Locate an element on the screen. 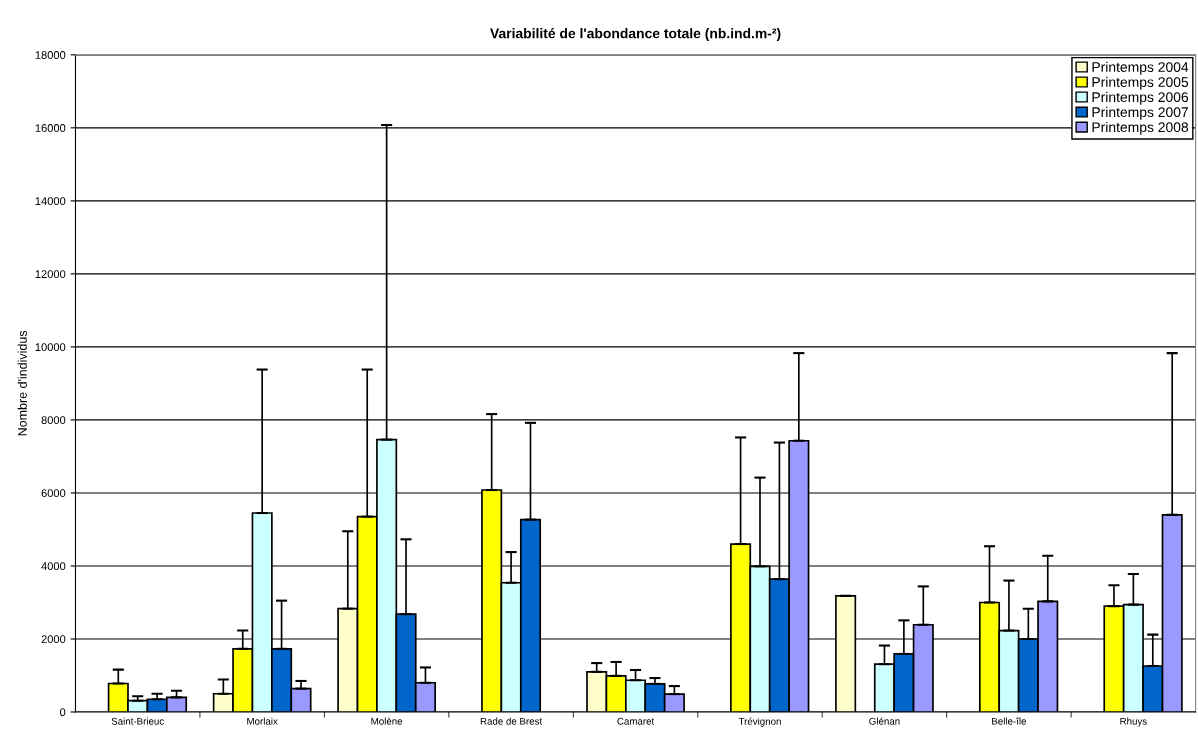 This screenshot has height=731, width=1198. x-tick-label: Morlaix is located at coordinates (262, 721).